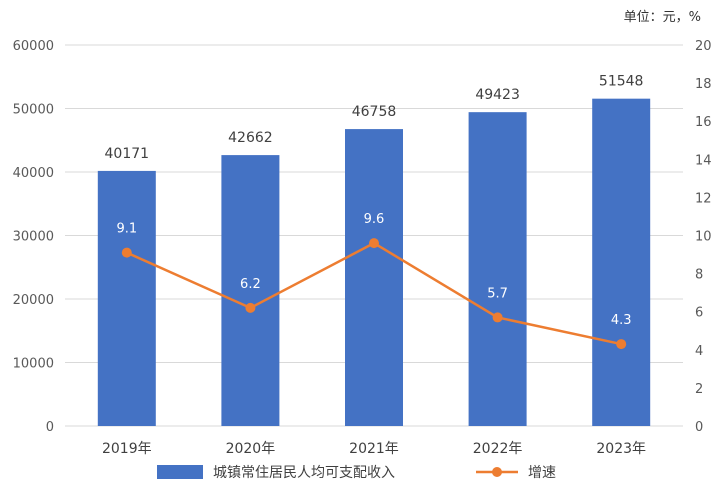 This screenshot has width=715, height=491. What do you see at coordinates (250, 138) in the screenshot?
I see `bar-value-label: 42662` at bounding box center [250, 138].